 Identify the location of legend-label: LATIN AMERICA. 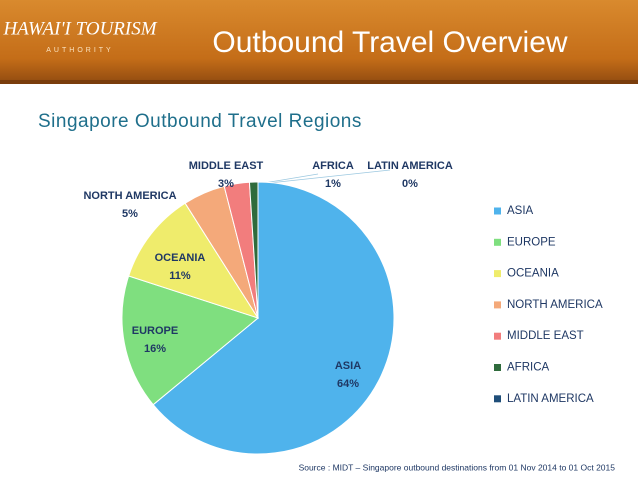
(550, 399).